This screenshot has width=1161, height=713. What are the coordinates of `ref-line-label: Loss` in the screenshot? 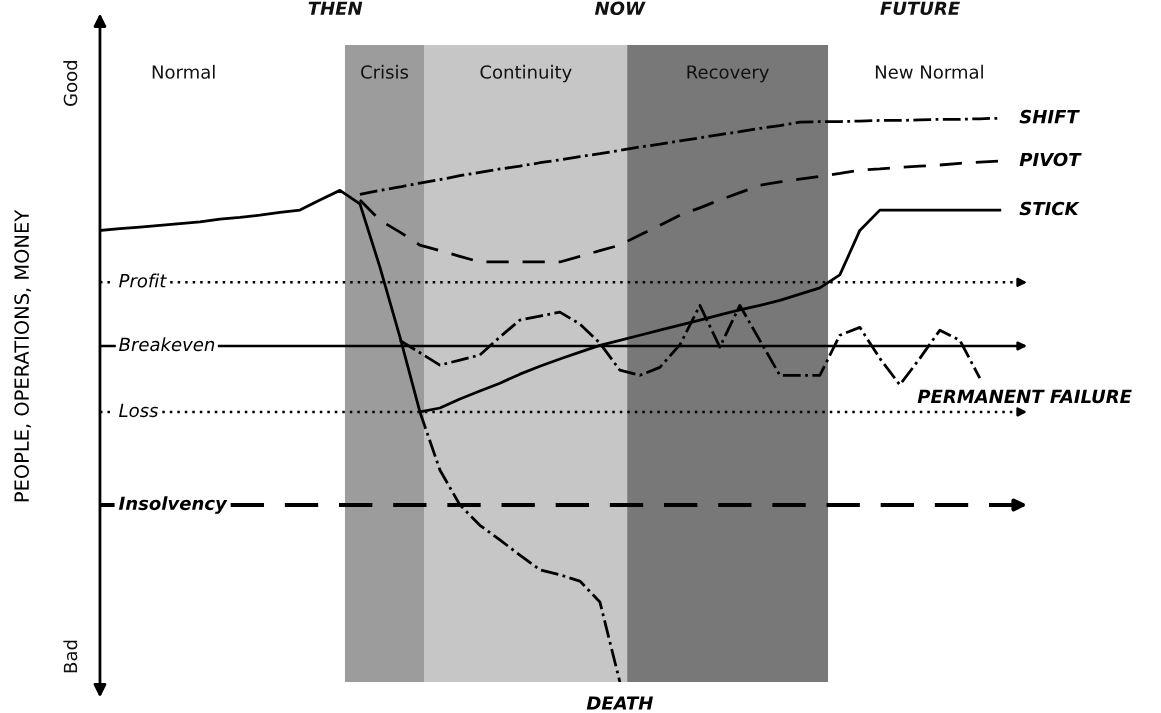 It's located at (139, 410).